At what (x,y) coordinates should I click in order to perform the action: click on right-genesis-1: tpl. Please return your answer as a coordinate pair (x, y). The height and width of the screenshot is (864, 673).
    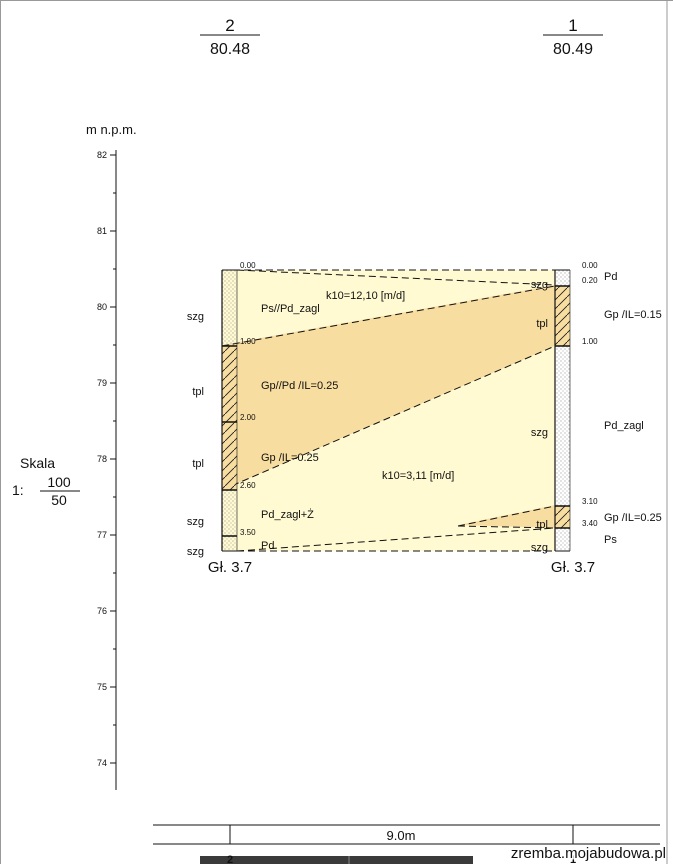
    Looking at the image, I should click on (542, 324).